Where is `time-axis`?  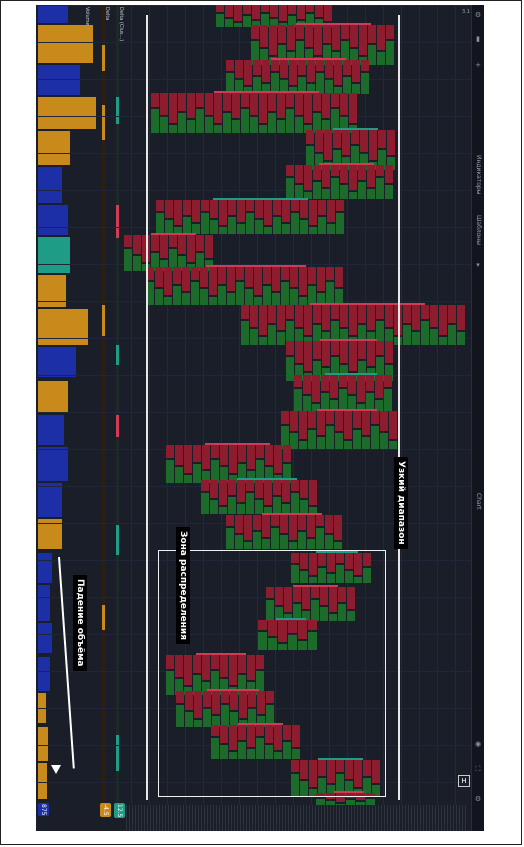 time-axis is located at coordinates (296, 818).